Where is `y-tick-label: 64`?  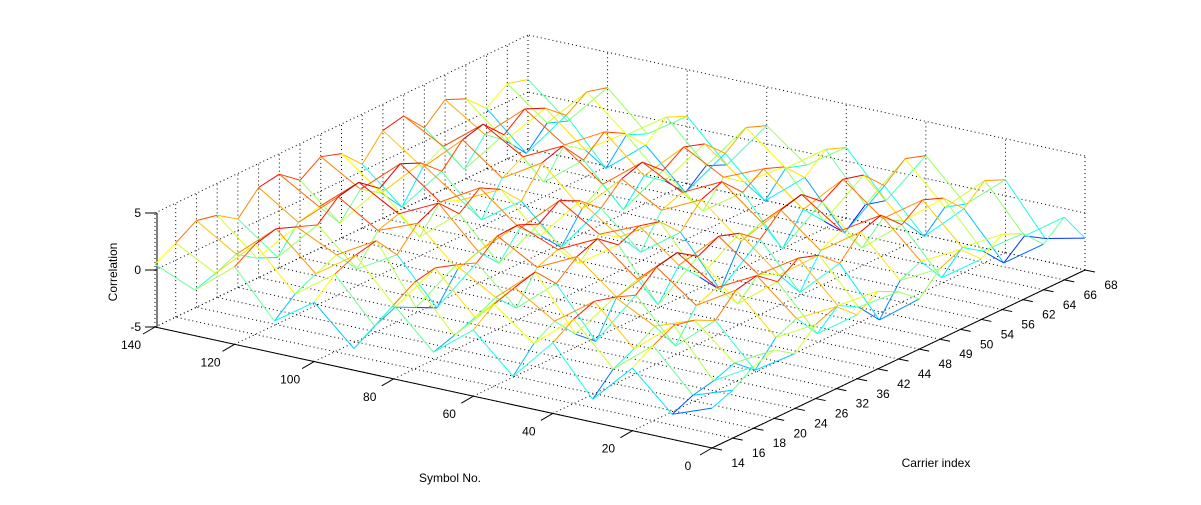 y-tick-label: 64 is located at coordinates (1070, 305).